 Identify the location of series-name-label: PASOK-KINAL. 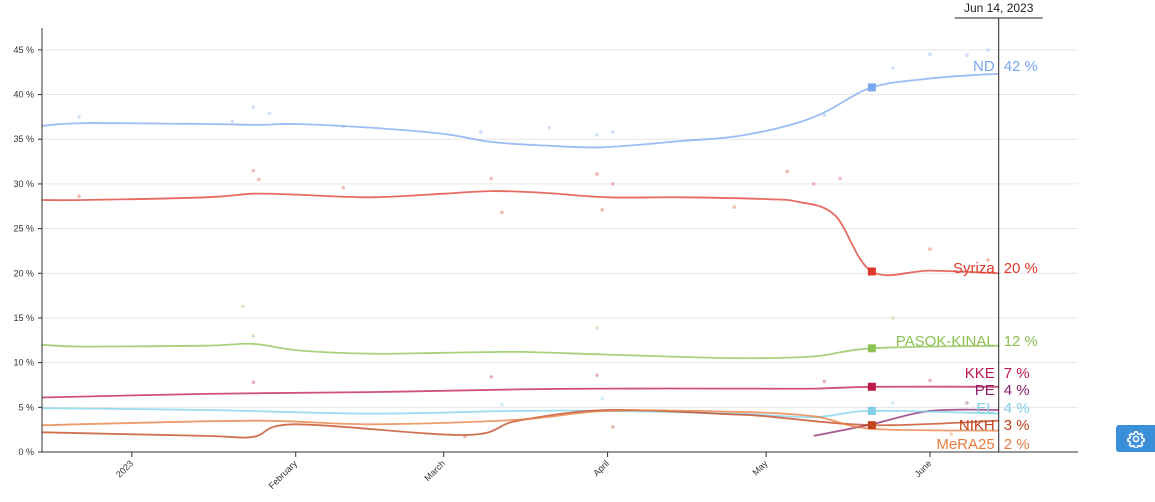
(945, 341).